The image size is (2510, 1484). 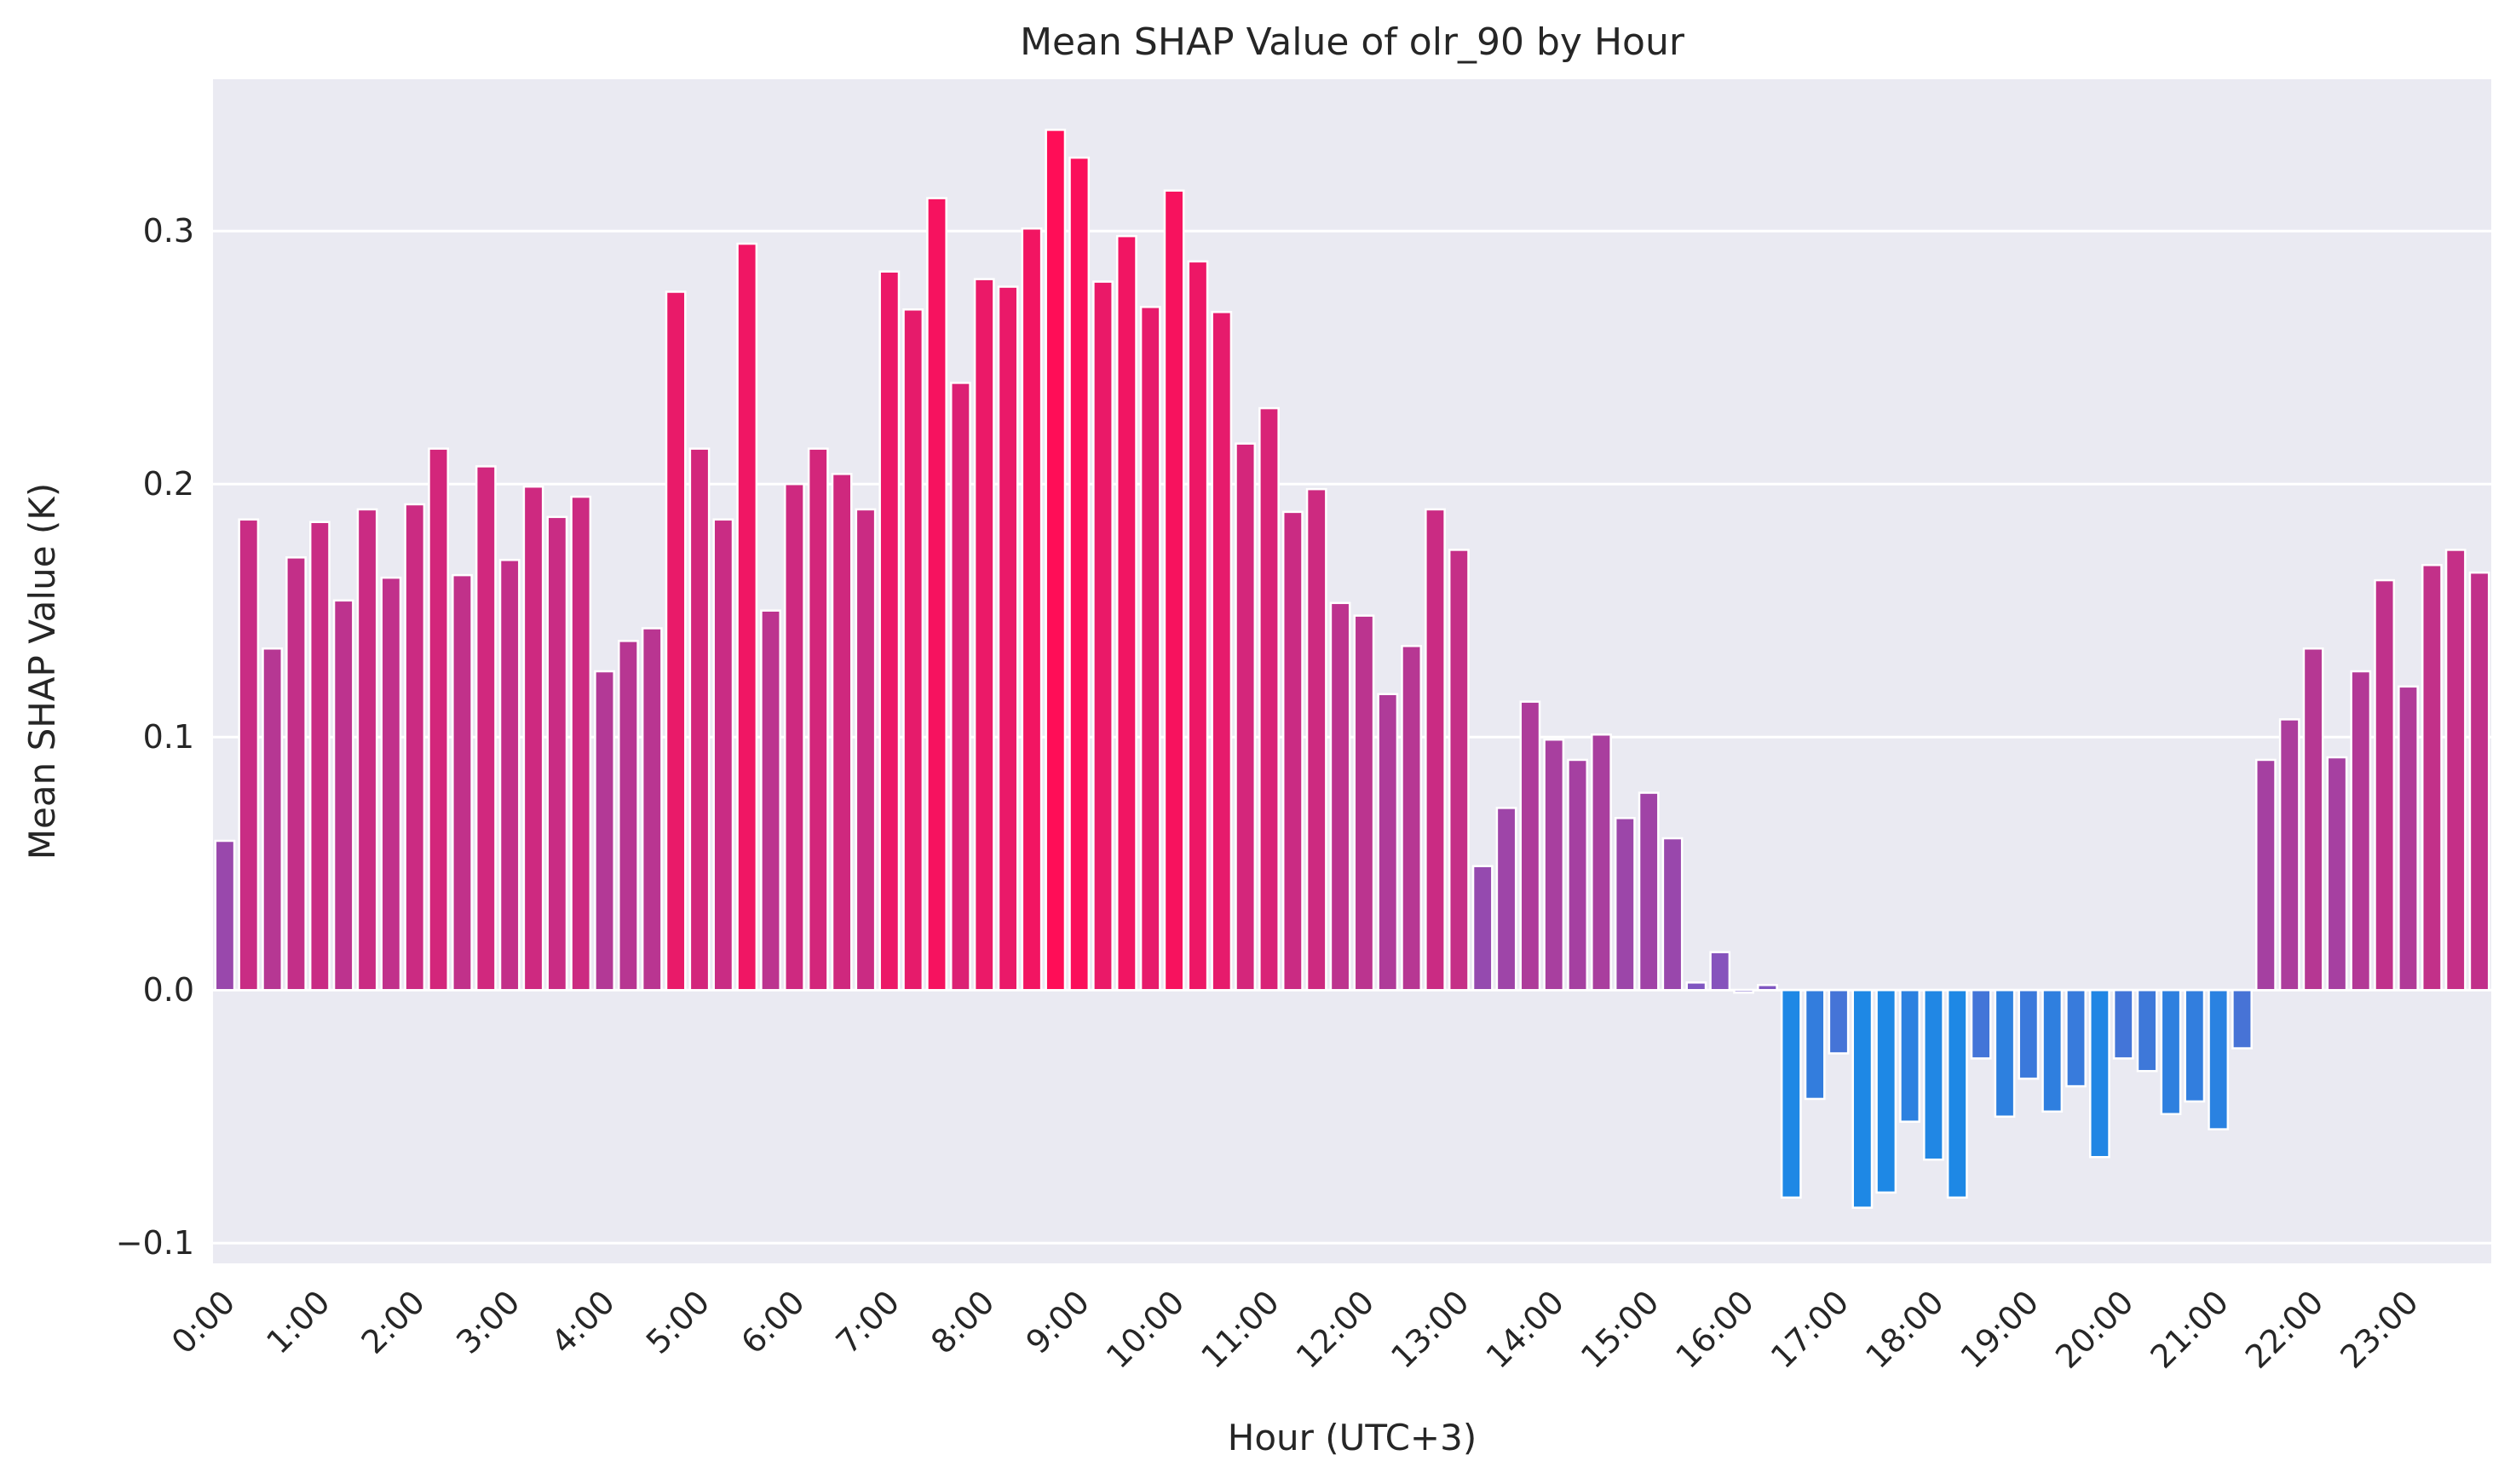 What do you see at coordinates (169, 990) in the screenshot?
I see `y-tick-label: 0.0` at bounding box center [169, 990].